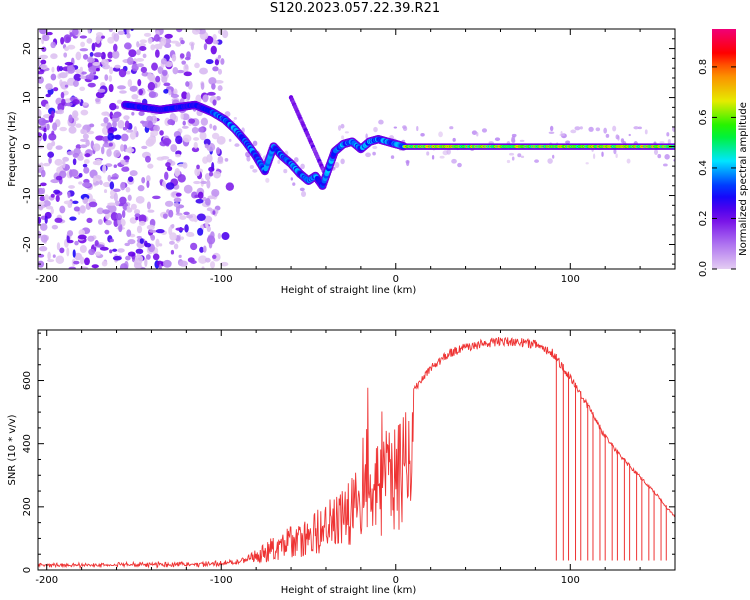 The image size is (750, 600). I want to click on colorbar-tick-label: 0.8, so click(703, 67).